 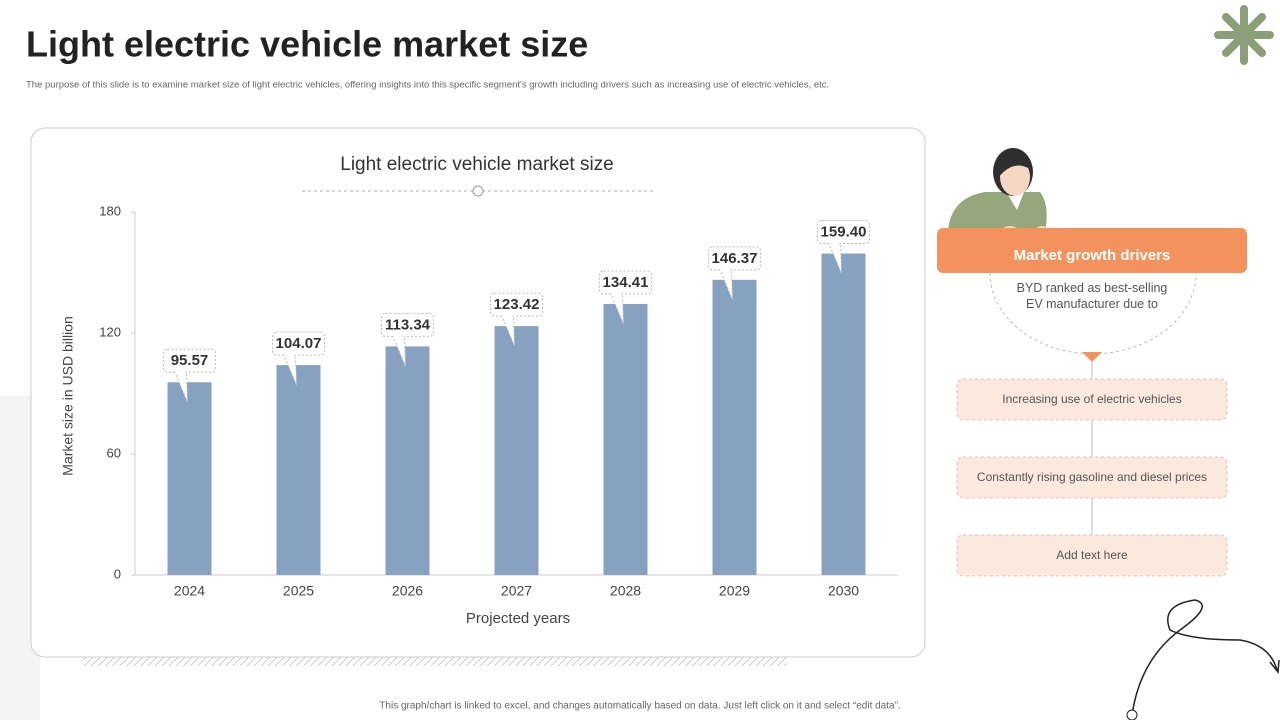 I want to click on driver-item: Increasing use of electric vehicles, so click(x=1091, y=399).